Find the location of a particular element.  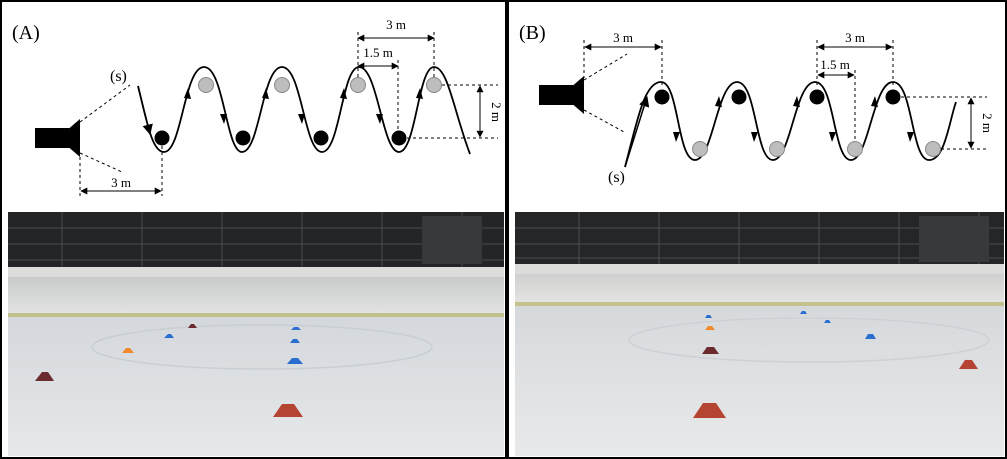

dim-bottom-3m-a: 3 m is located at coordinates (121, 182).